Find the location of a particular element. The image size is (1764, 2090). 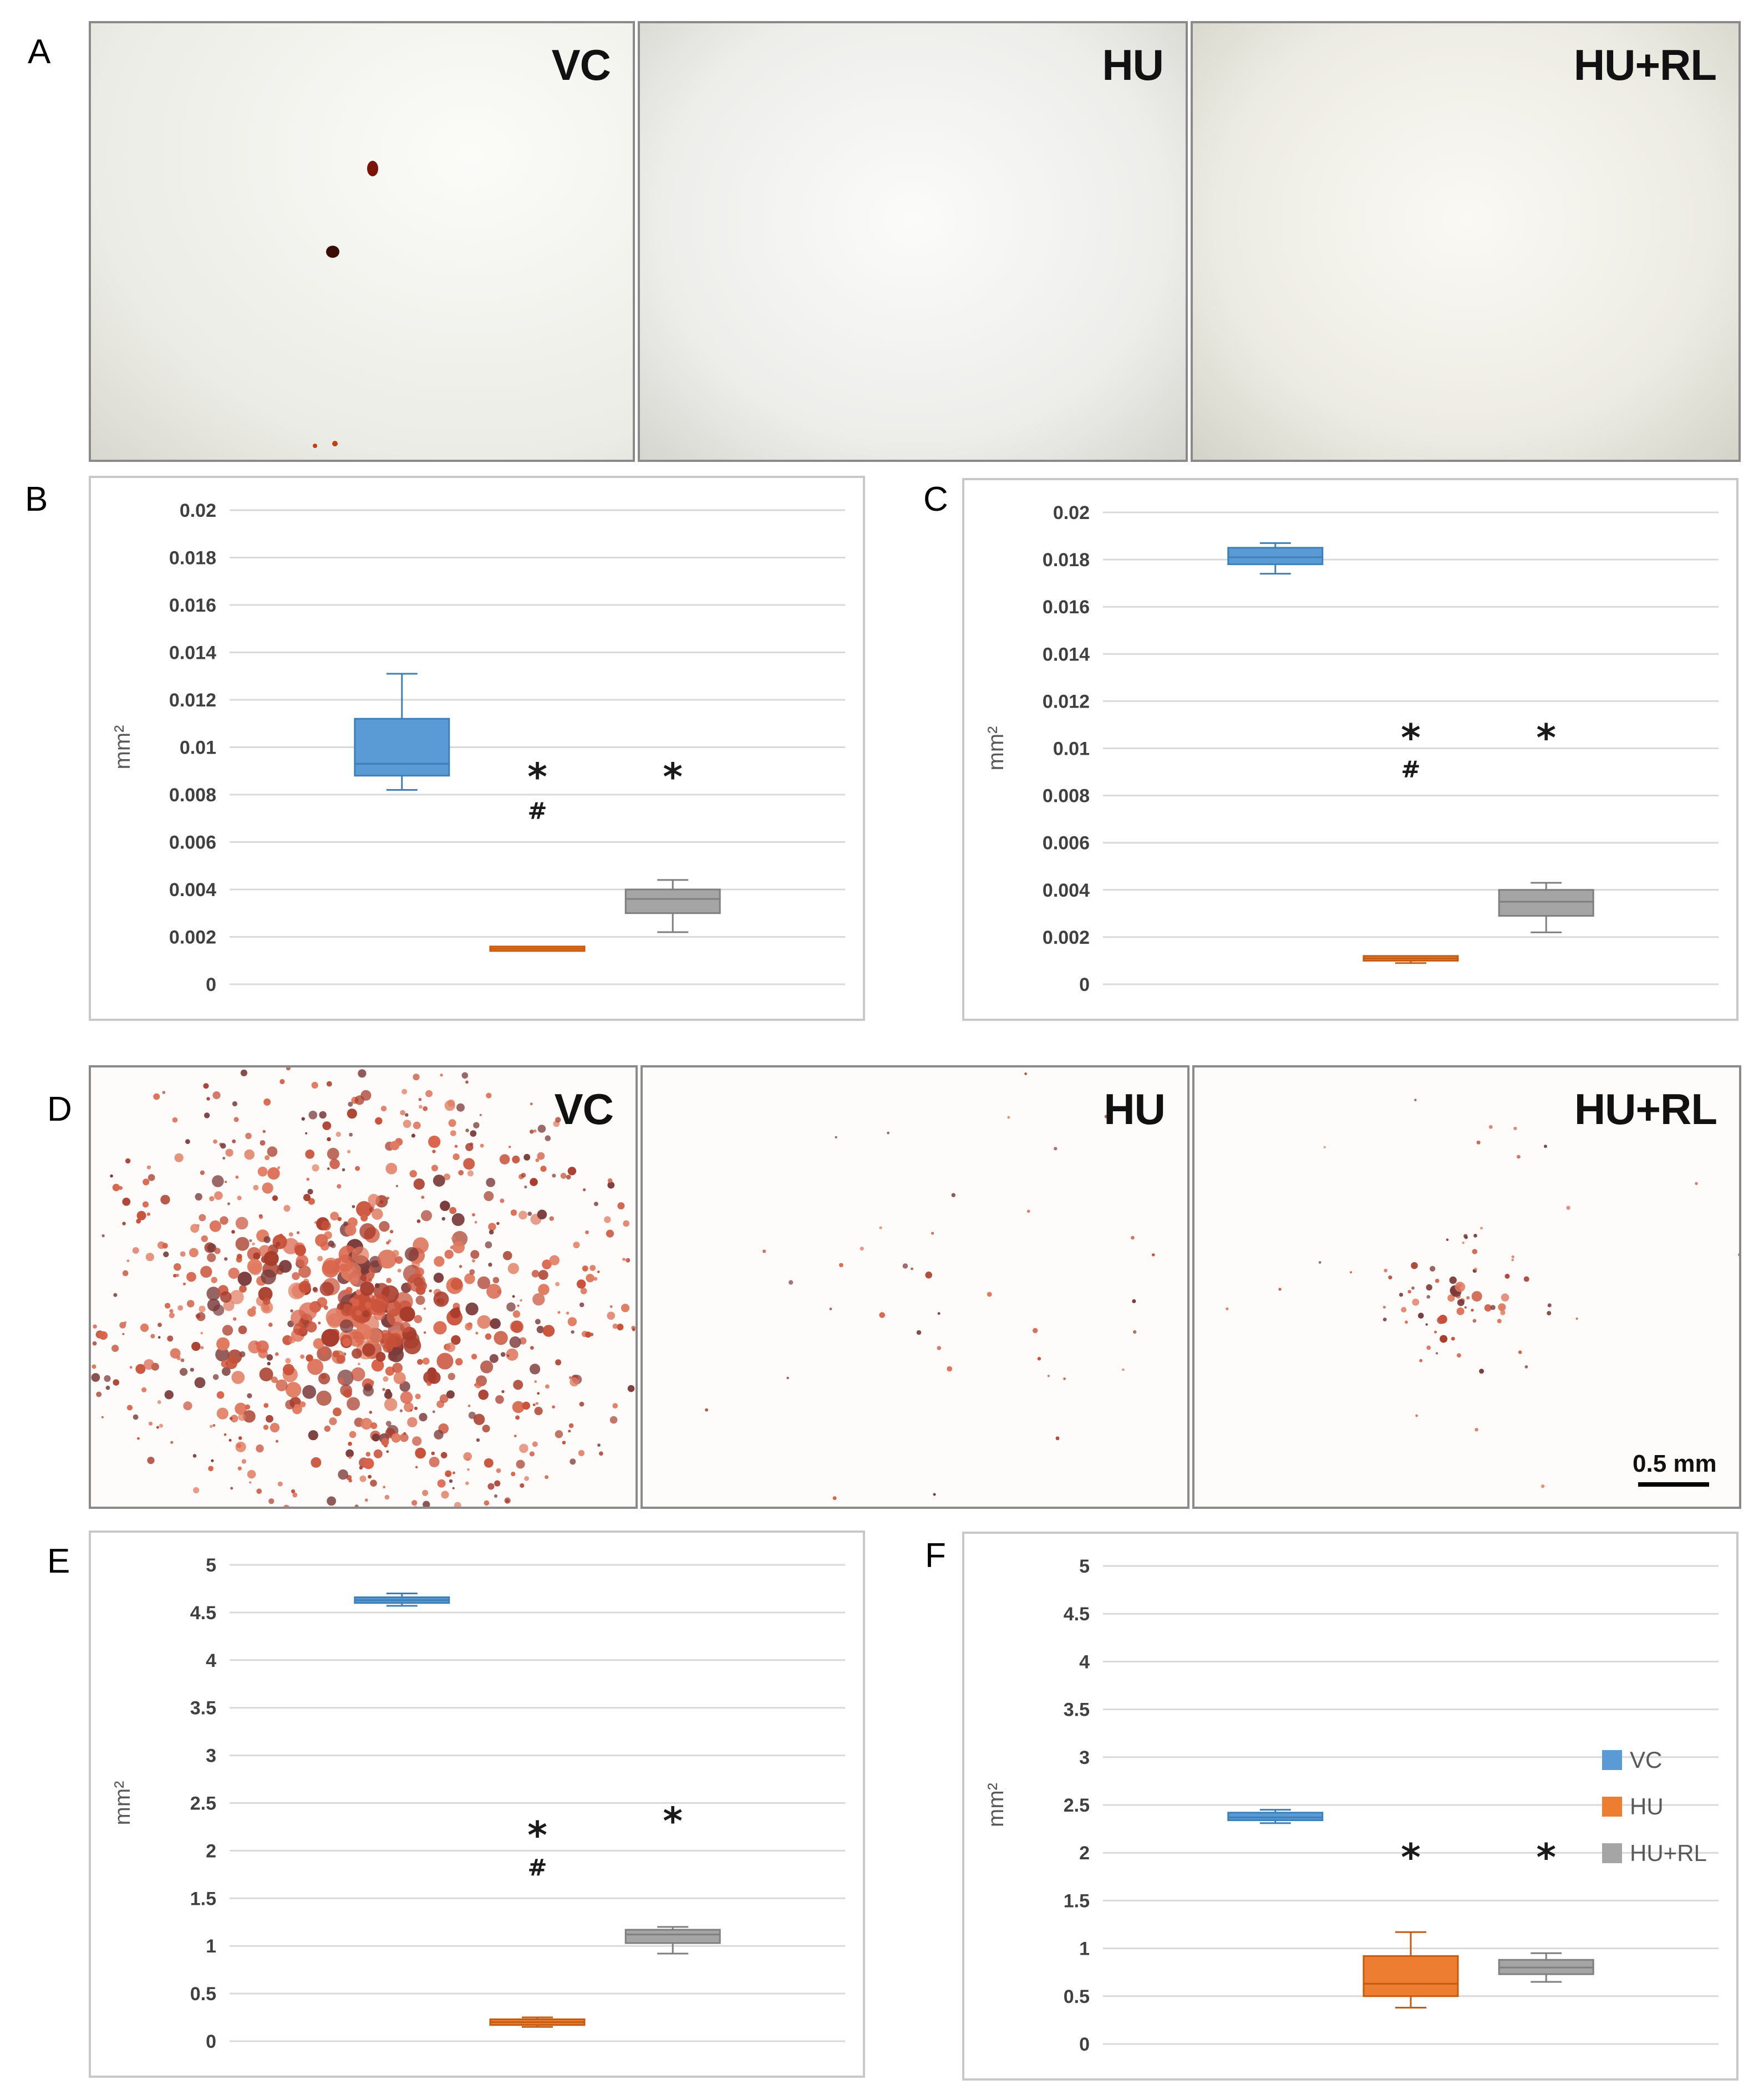

box-hu is located at coordinates (537, 948).